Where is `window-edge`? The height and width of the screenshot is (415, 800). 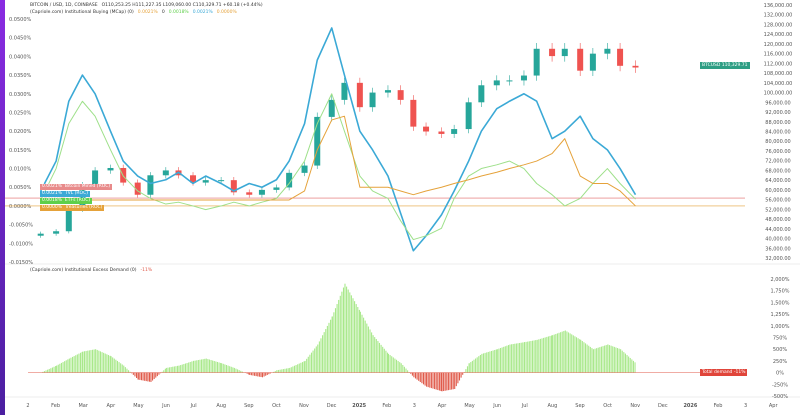
window-edge is located at coordinates (2, 207).